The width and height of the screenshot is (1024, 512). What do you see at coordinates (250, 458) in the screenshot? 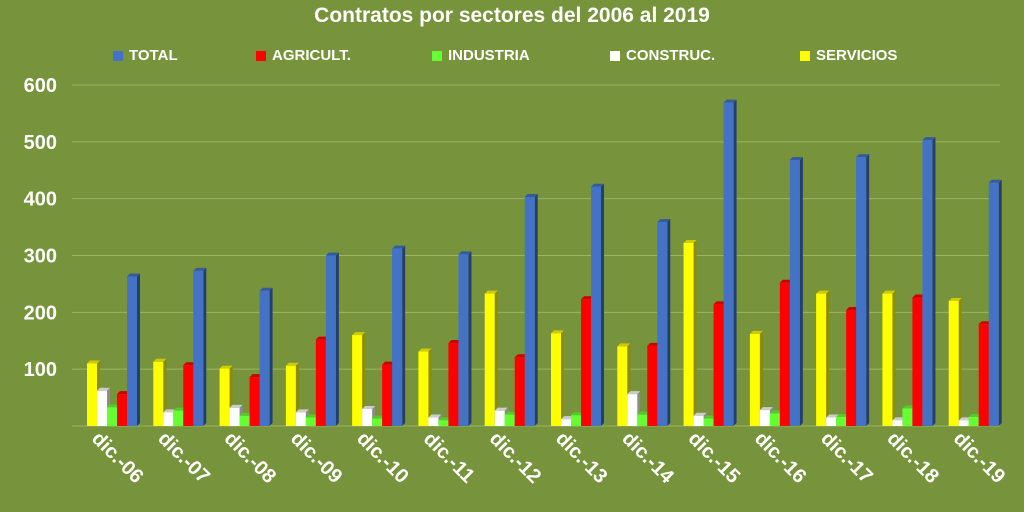
I see `x-tick-label: dic.-08` at bounding box center [250, 458].